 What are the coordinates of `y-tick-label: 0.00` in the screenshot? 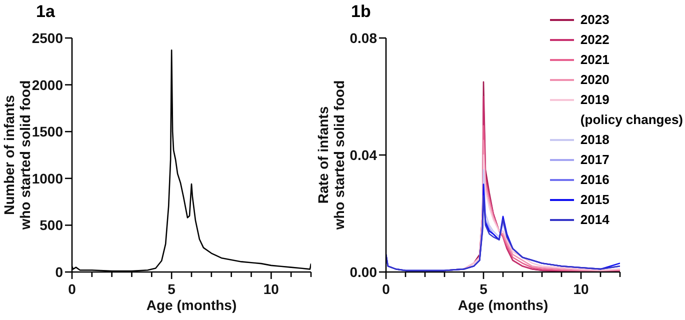 It's located at (364, 272).